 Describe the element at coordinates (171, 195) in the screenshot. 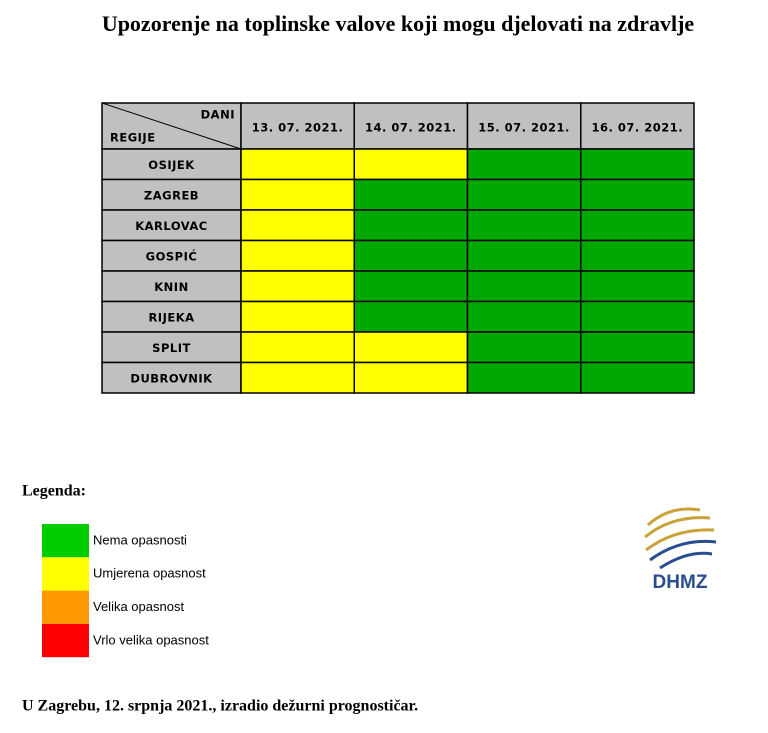

I see `region-label: ZAGREB` at that location.